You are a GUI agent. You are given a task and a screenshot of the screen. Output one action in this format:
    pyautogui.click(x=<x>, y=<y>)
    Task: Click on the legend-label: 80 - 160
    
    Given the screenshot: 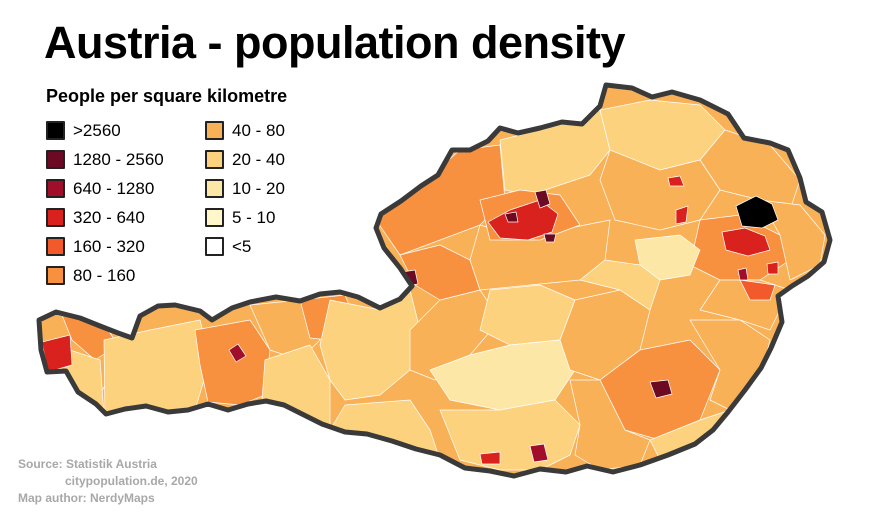 What is the action you would take?
    pyautogui.click(x=104, y=275)
    